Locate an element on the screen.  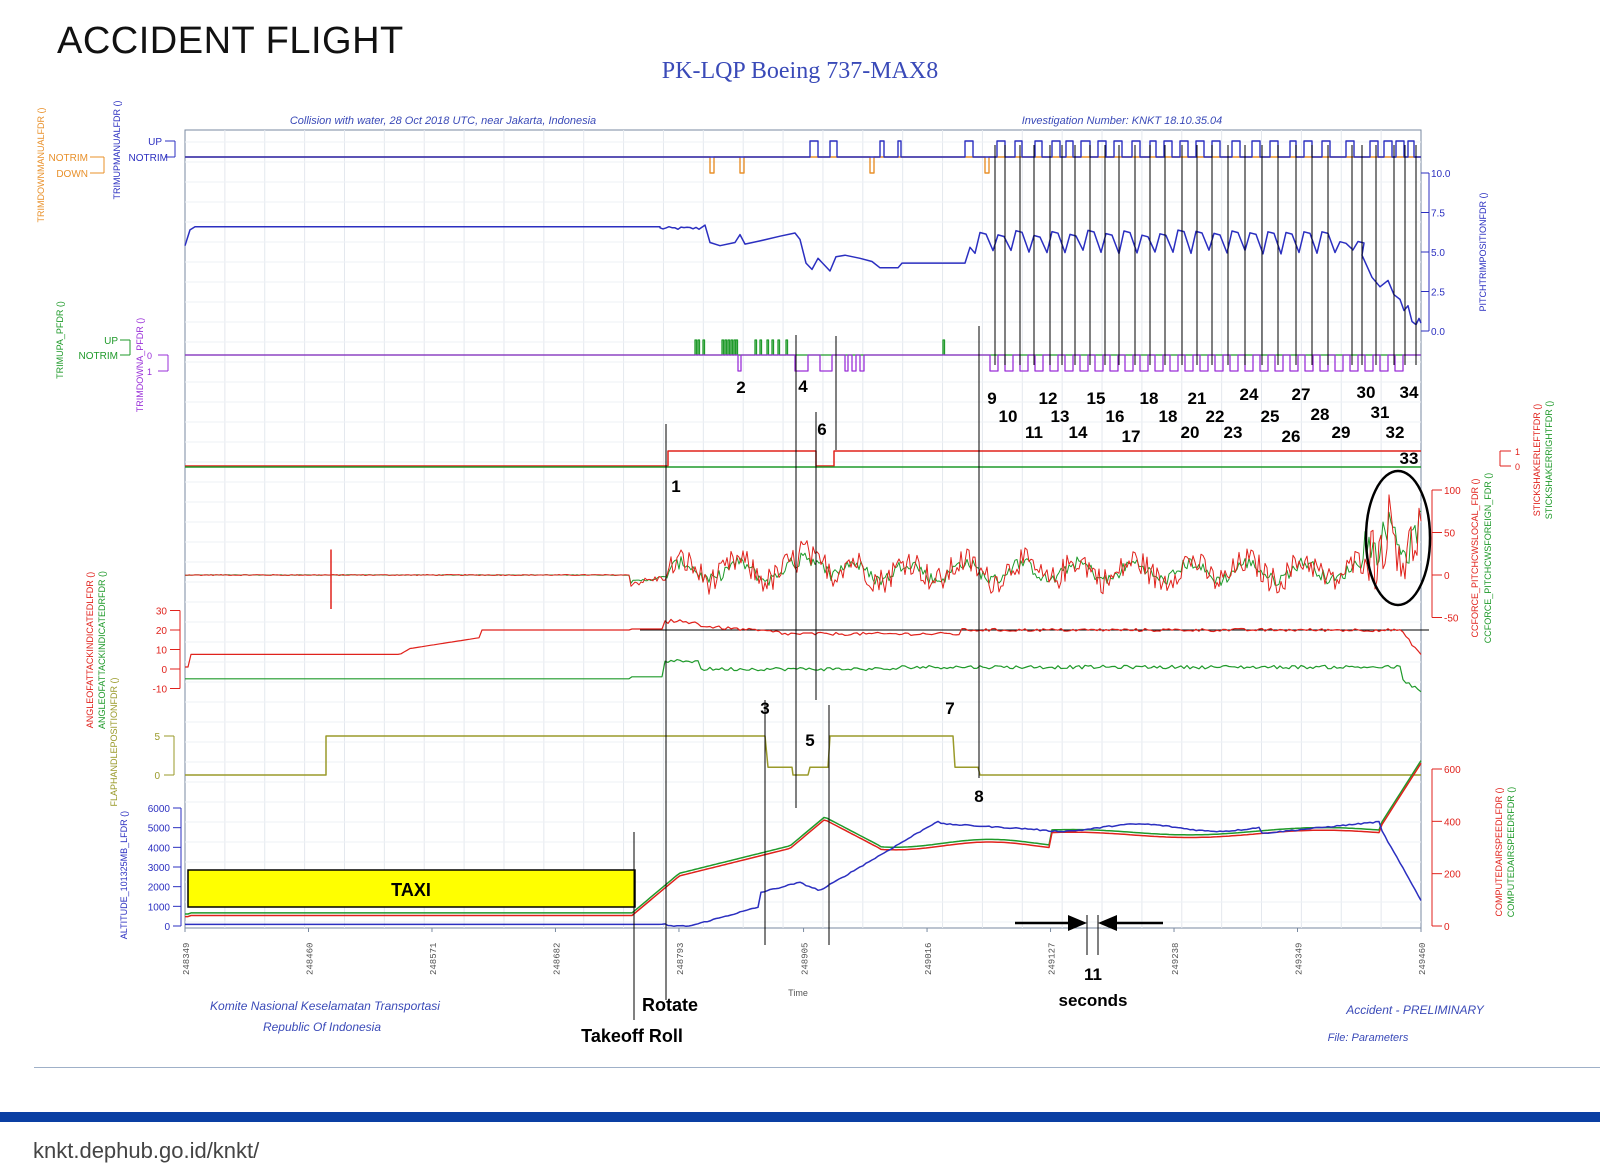
event-label: 14 is located at coordinates (1078, 432).